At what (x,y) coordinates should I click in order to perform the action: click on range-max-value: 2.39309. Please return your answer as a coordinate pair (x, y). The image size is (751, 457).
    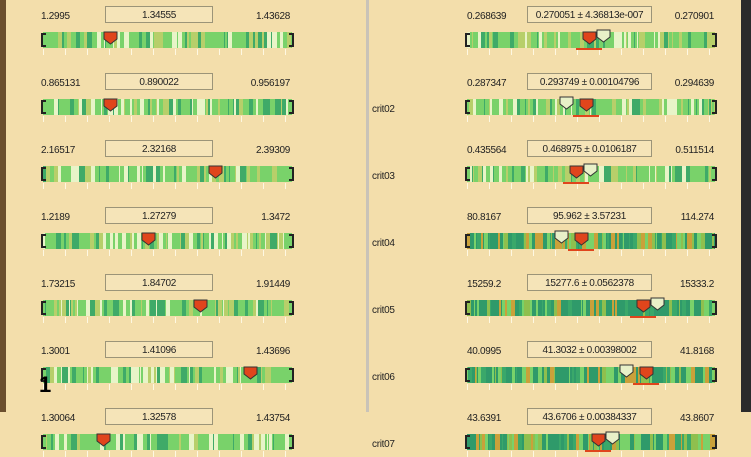
    Looking at the image, I should click on (272, 150).